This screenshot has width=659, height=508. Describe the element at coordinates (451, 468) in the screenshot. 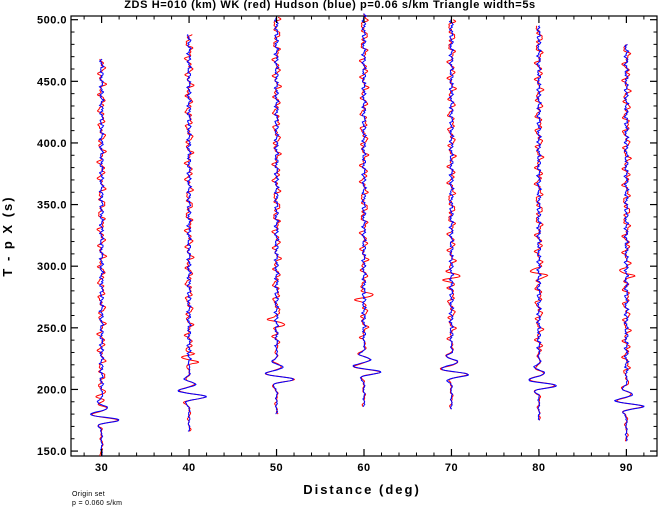

I see `x-tick-label: 70` at that location.